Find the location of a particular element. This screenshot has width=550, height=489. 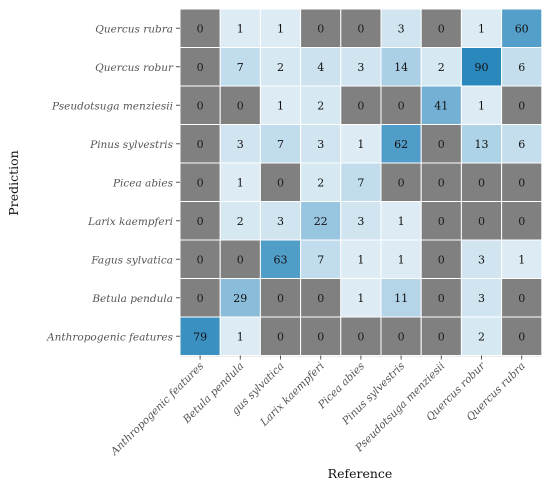

cell-value-label: 79 is located at coordinates (200, 336).